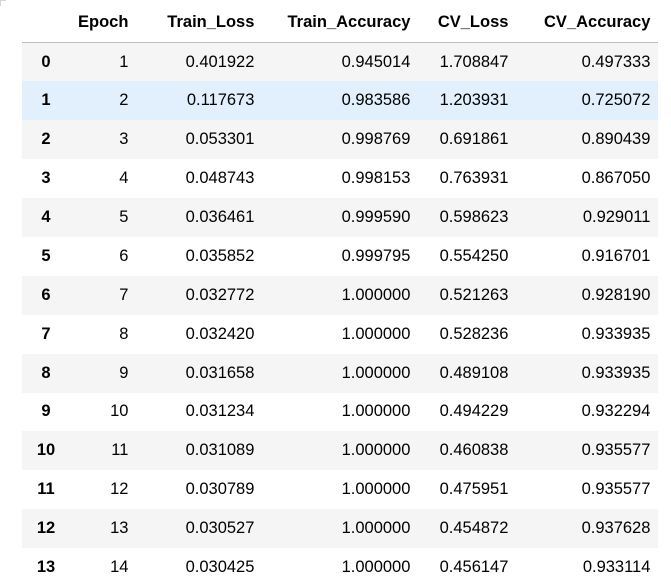 The width and height of the screenshot is (671, 585). What do you see at coordinates (616, 567) in the screenshot?
I see `cell-cv-accuracy: 0.933114` at bounding box center [616, 567].